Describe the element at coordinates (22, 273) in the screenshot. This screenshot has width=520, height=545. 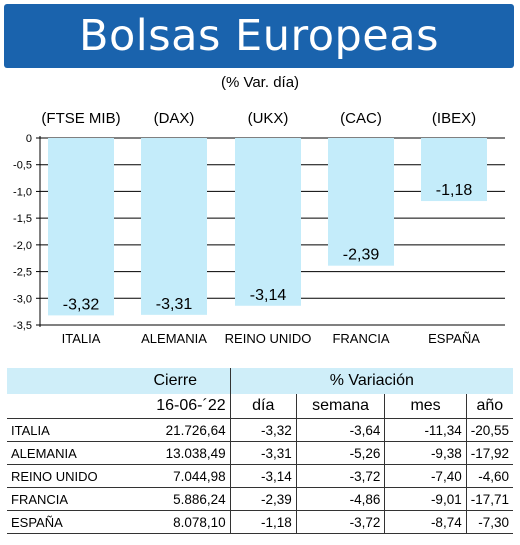
I see `y-tick-label: -2,5` at that location.